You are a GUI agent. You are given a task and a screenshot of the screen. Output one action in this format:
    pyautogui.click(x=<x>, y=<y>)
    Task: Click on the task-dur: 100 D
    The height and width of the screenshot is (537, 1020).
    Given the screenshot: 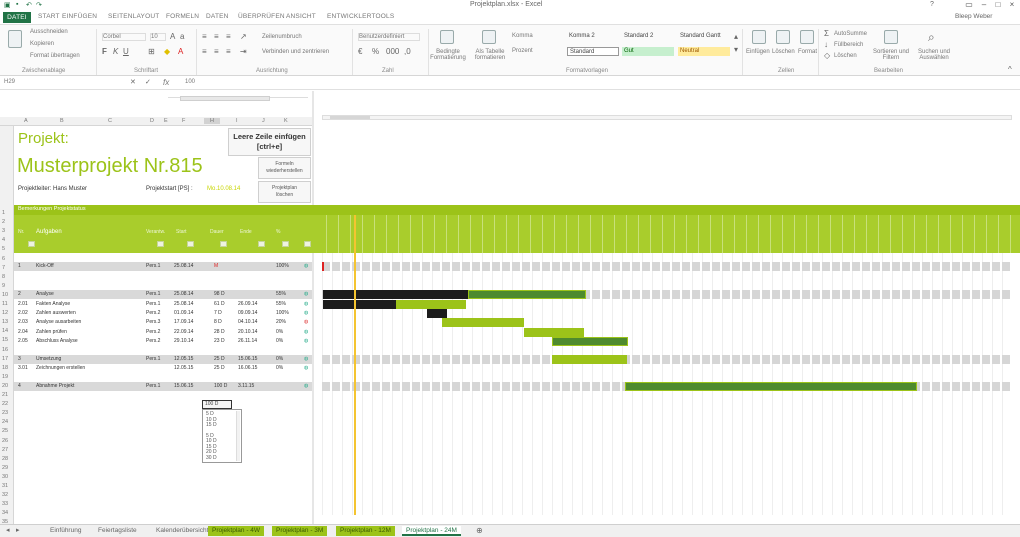 What is the action you would take?
    pyautogui.click(x=221, y=386)
    